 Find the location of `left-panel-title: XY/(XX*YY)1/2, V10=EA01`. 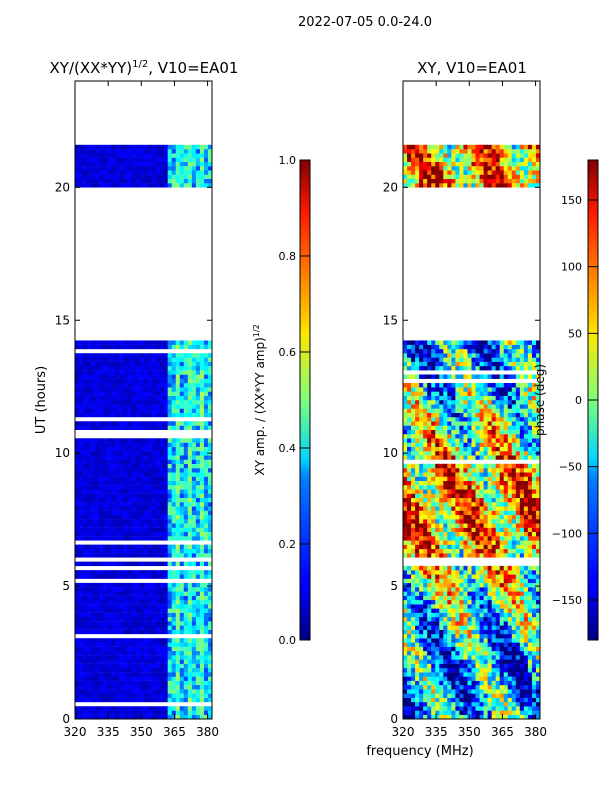

left-panel-title: XY/(XX*YY)1/2, V10=EA01 is located at coordinates (144, 68).